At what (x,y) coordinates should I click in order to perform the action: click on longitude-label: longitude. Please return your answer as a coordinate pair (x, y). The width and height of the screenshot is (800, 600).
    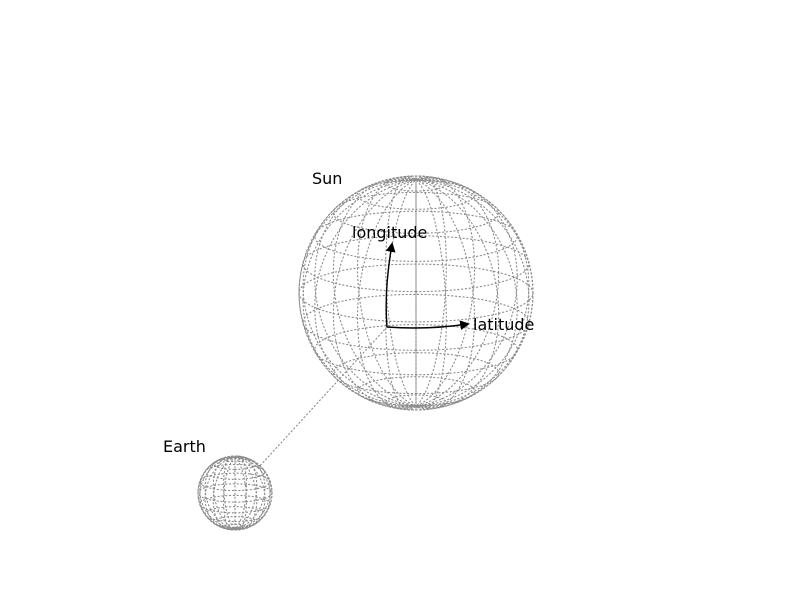
    Looking at the image, I should click on (389, 232).